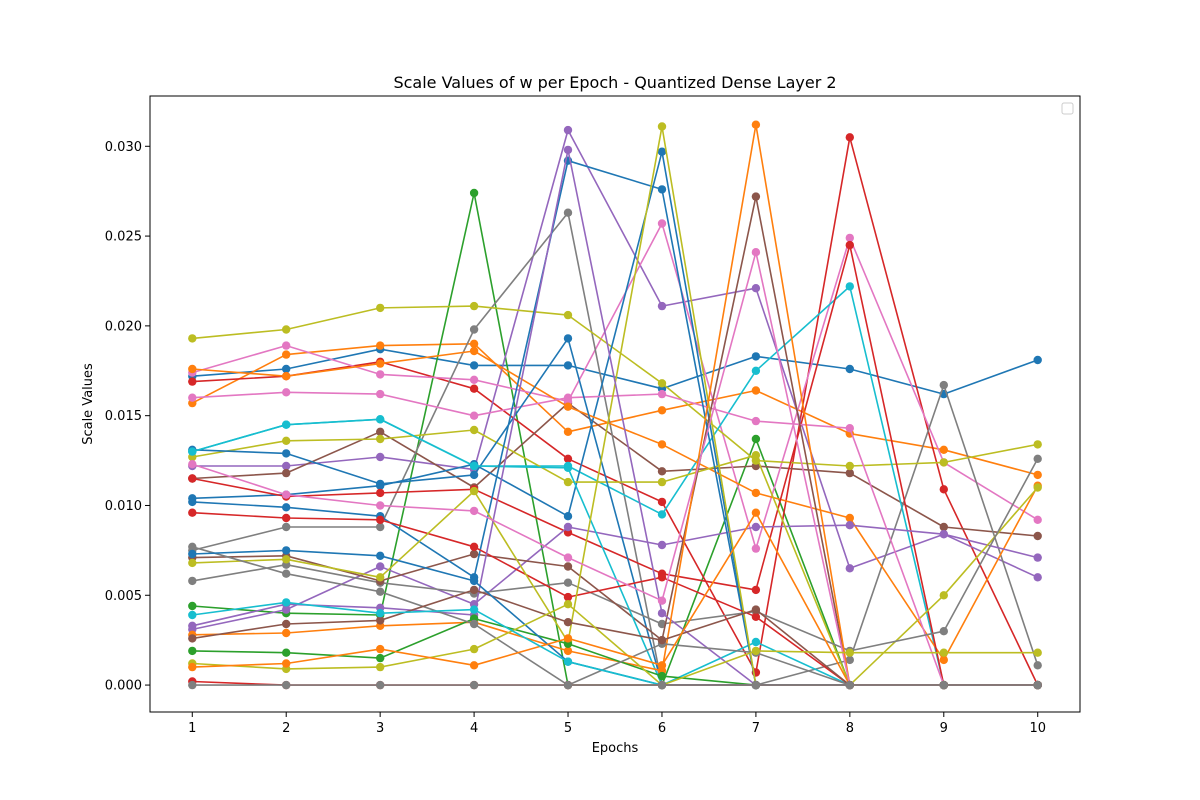 Image resolution: width=1200 pixels, height=800 pixels. I want to click on x-tick-label: 4, so click(474, 728).